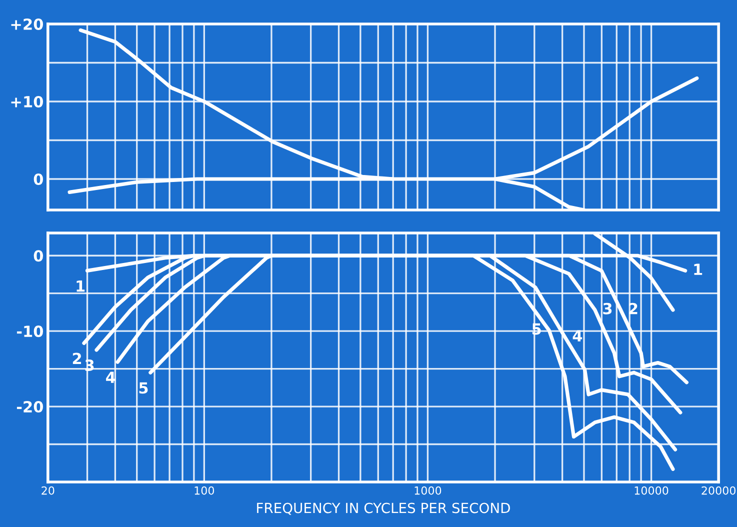  Describe the element at coordinates (48, 490) in the screenshot. I see `x-tick-label: 20` at that location.